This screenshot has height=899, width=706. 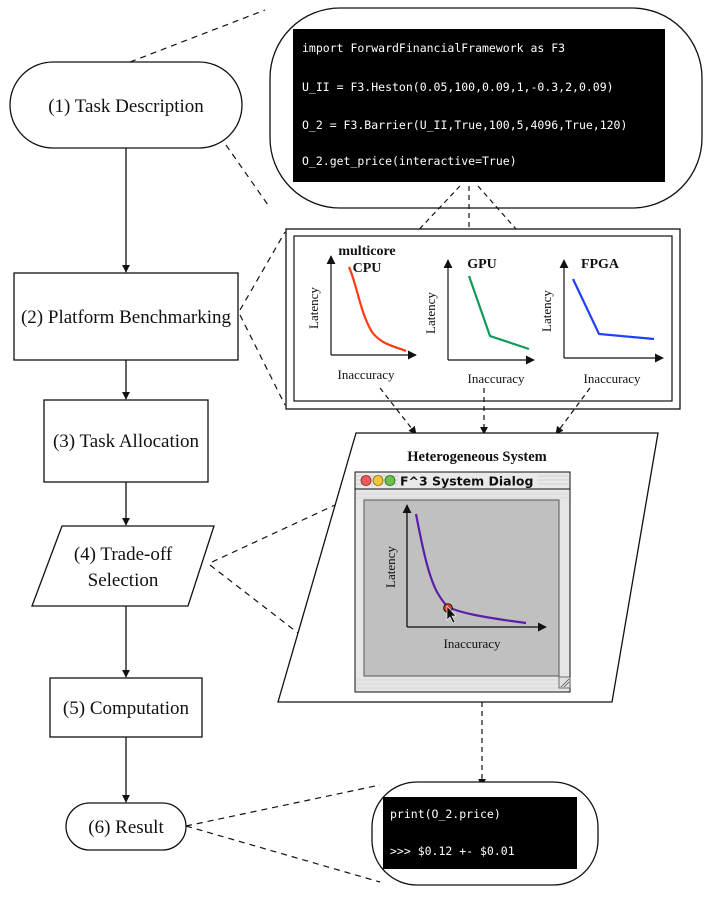 I want to click on code-bottom-line-1: print(O_2.price), so click(x=445, y=814).